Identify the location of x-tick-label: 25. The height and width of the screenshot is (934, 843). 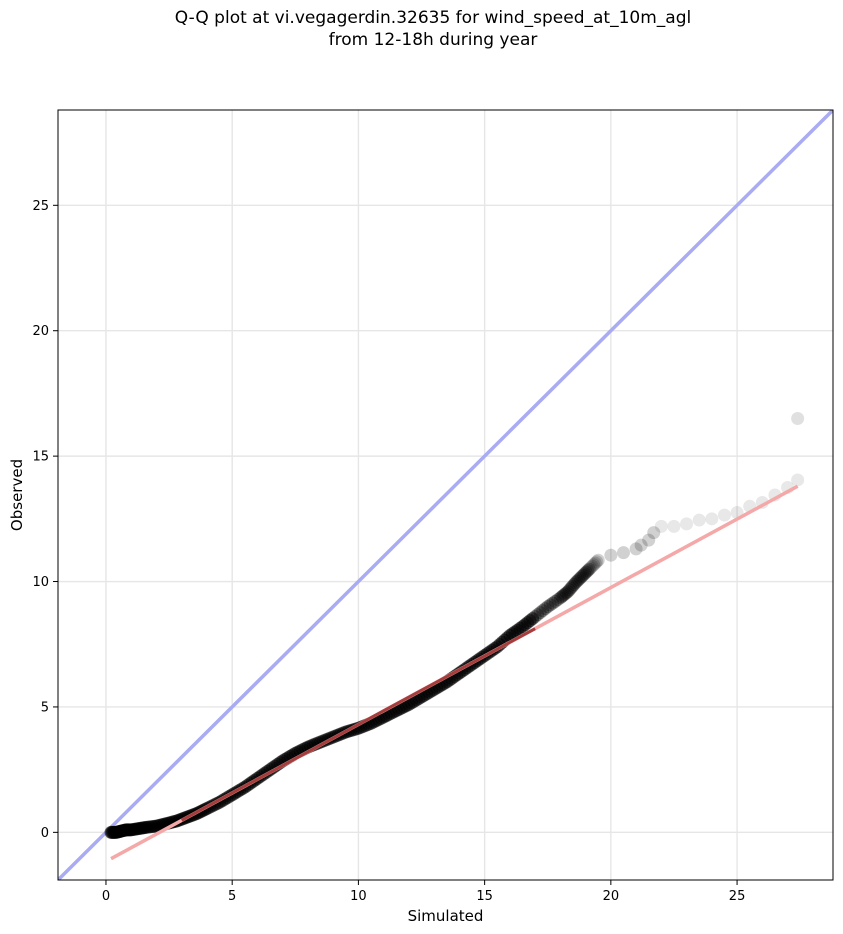
(737, 896).